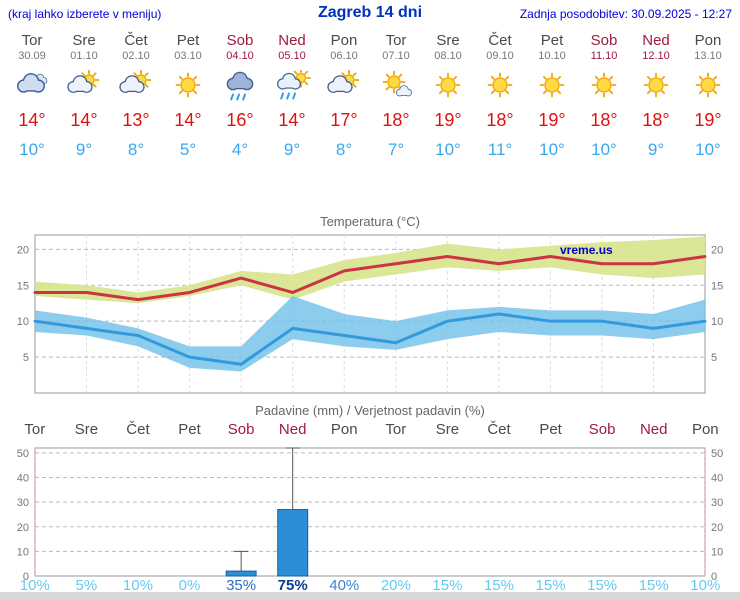  I want to click on day-column: Pon 06.10 17° 8°, so click(344, 96).